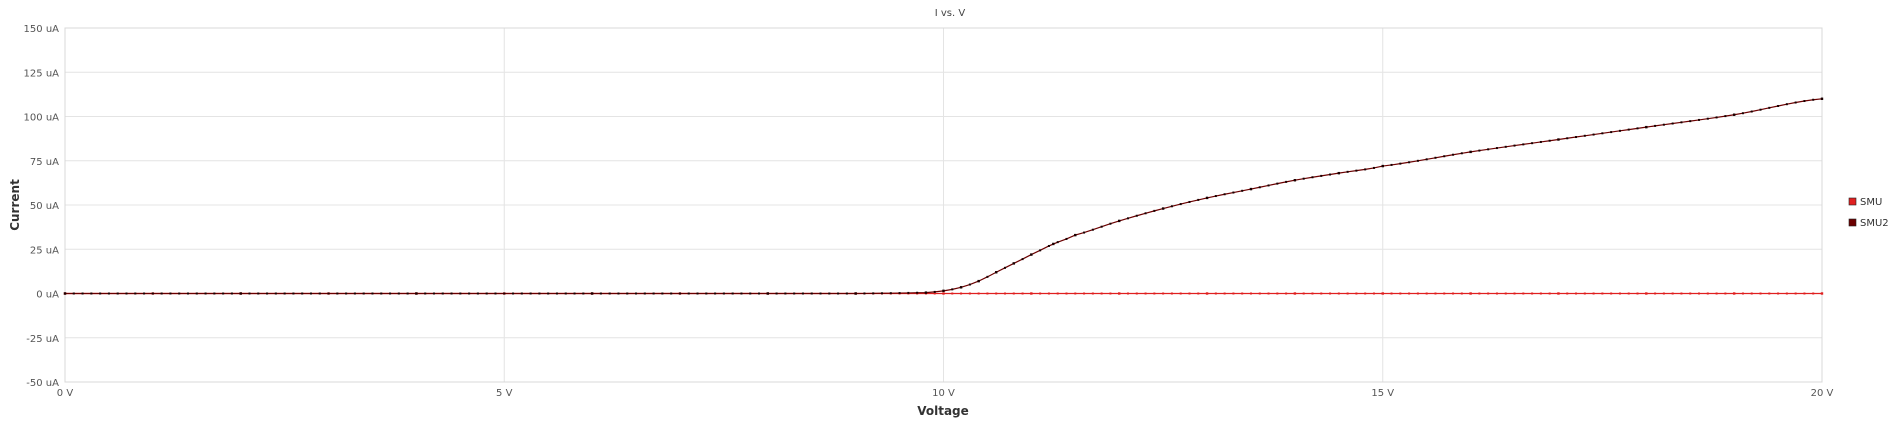 The height and width of the screenshot is (428, 1902). I want to click on legend-item-smu: SMU, so click(1865, 202).